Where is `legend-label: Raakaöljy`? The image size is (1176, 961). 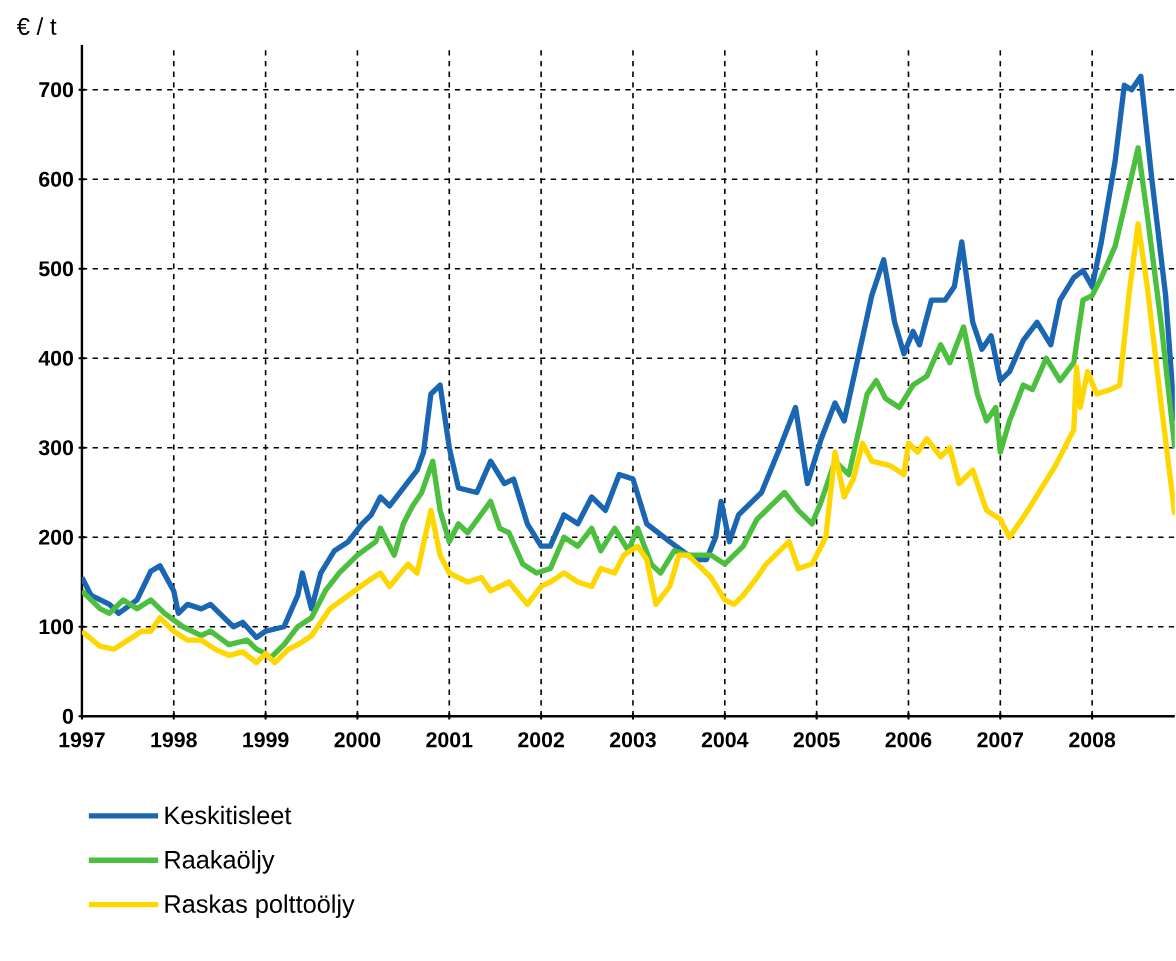 legend-label: Raakaöljy is located at coordinates (220, 862).